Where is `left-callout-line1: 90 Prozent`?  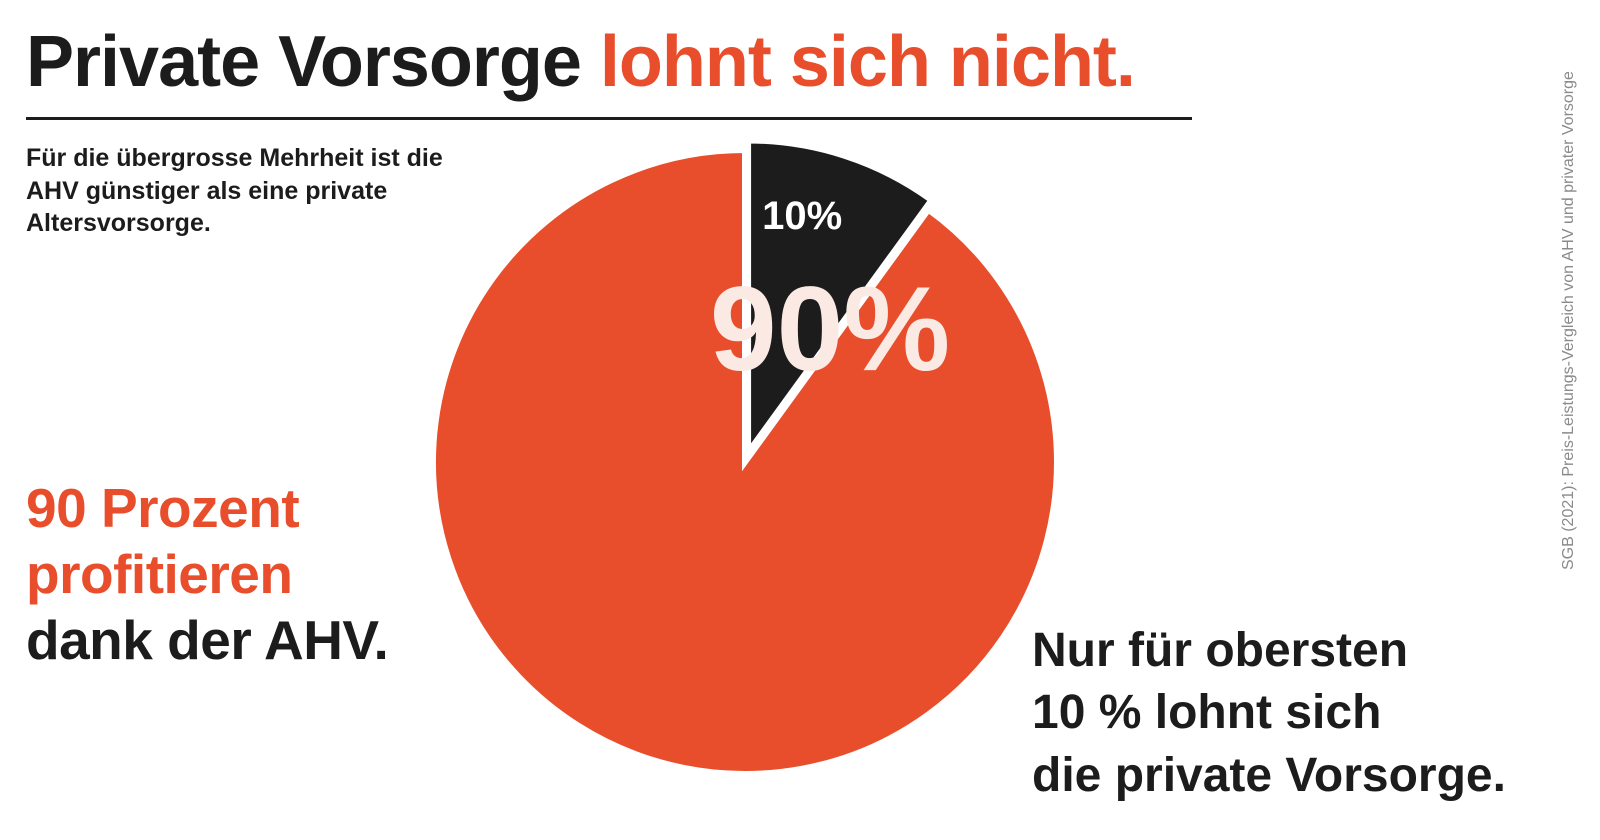 left-callout-line1: 90 Prozent is located at coordinates (163, 508).